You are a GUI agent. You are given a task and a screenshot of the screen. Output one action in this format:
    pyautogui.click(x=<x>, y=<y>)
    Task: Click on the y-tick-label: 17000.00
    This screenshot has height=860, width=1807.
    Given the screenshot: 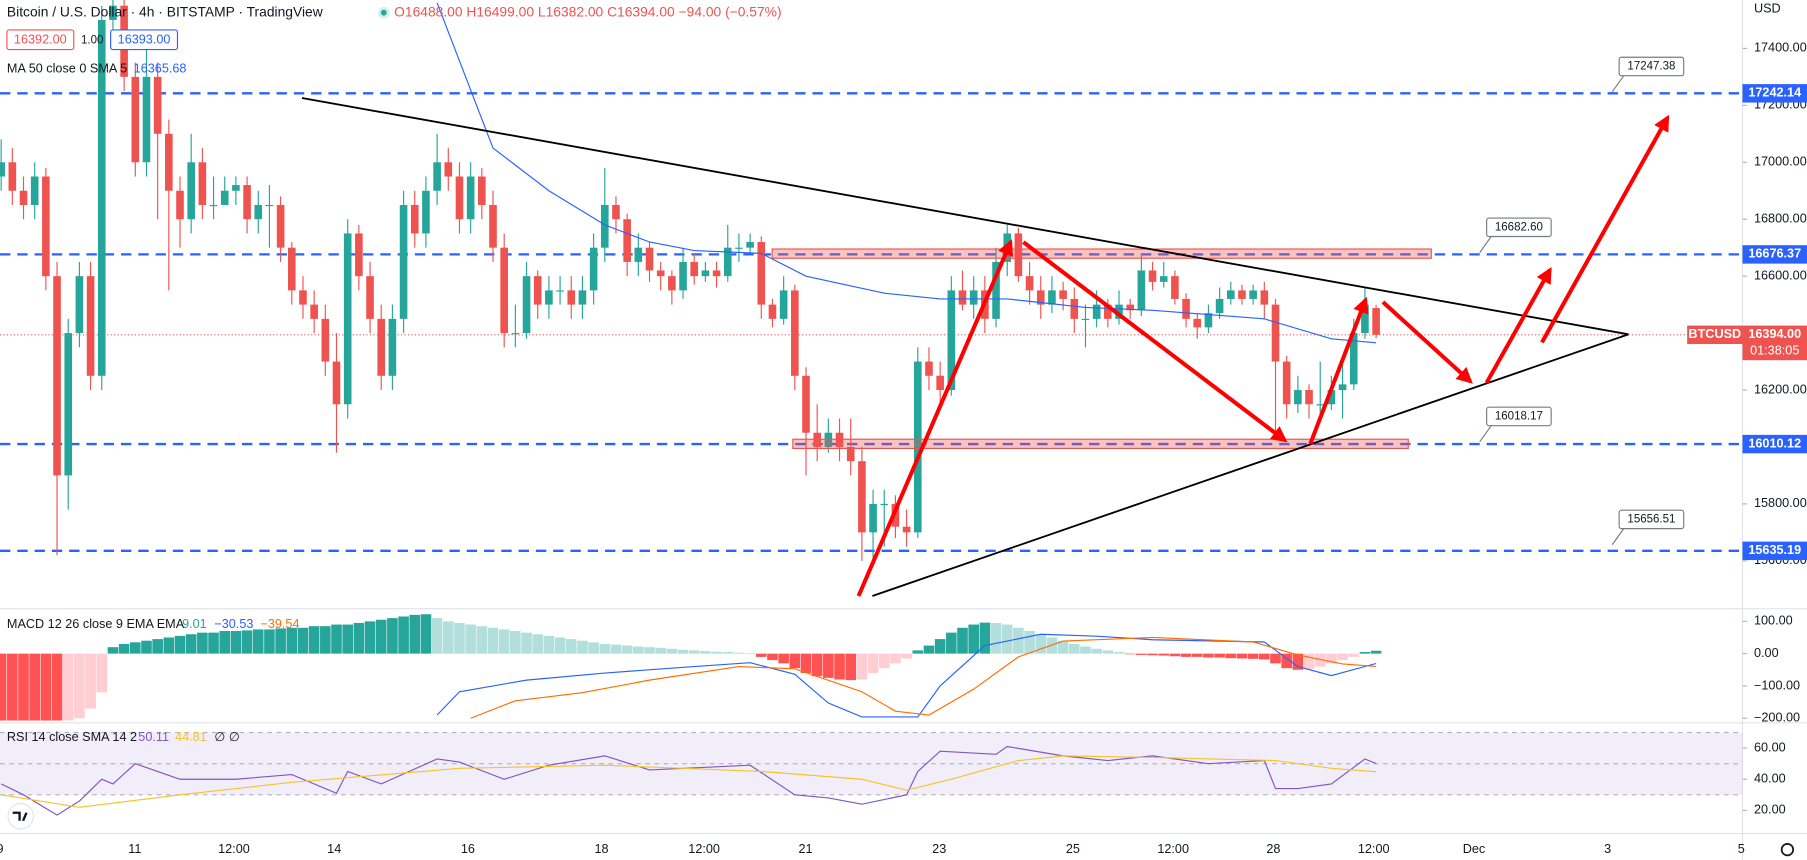 What is the action you would take?
    pyautogui.click(x=1780, y=162)
    